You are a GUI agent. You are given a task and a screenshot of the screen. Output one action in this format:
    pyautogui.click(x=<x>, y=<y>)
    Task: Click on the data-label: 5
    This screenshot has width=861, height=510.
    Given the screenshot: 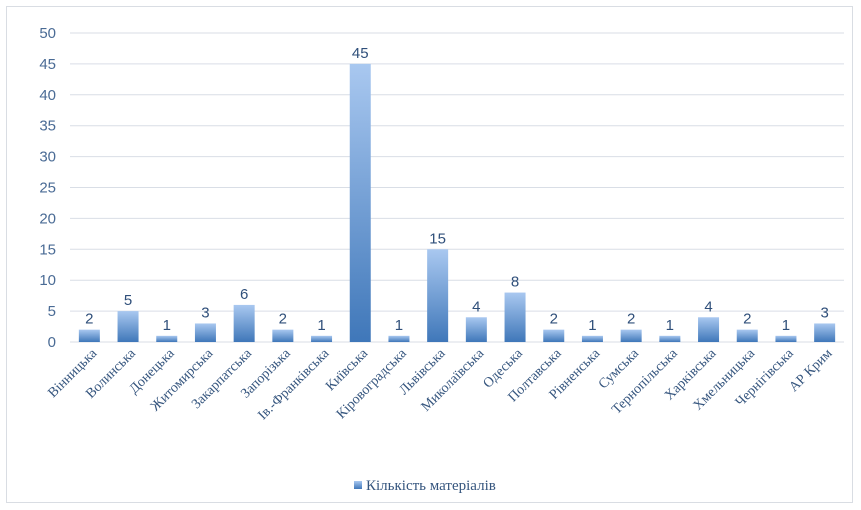 What is the action you would take?
    pyautogui.click(x=128, y=300)
    